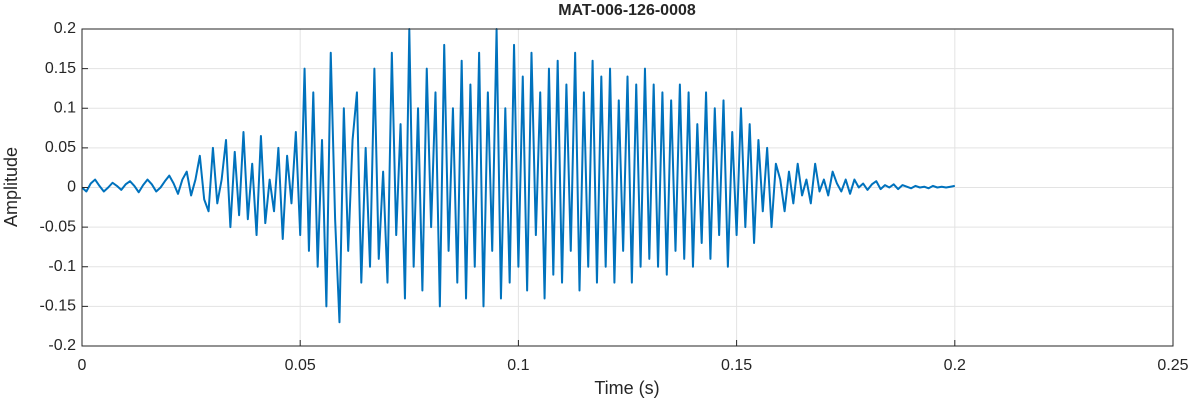  I want to click on x-tick-label: 0, so click(82, 365).